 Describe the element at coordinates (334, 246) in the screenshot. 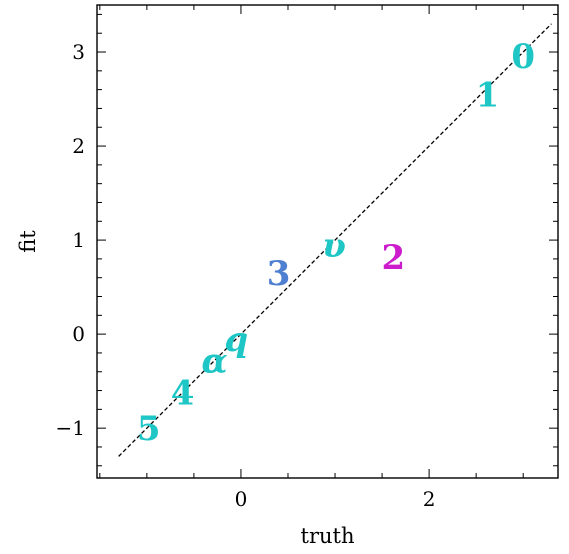

I see `data-point-marker: υ` at that location.